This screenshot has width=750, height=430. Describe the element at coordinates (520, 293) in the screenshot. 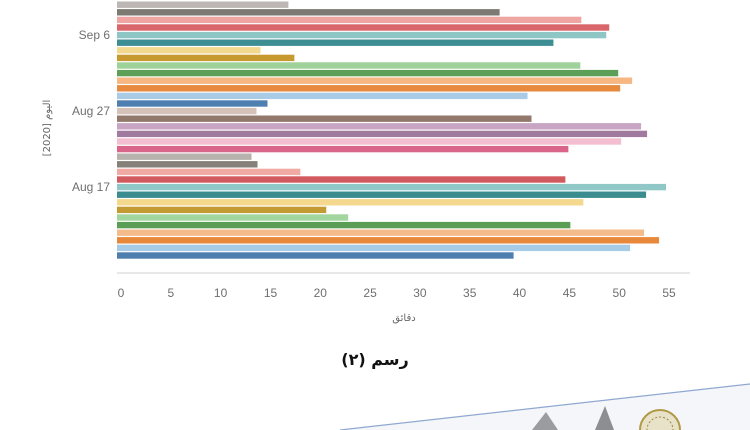

I see `x-tick-label: 40` at that location.